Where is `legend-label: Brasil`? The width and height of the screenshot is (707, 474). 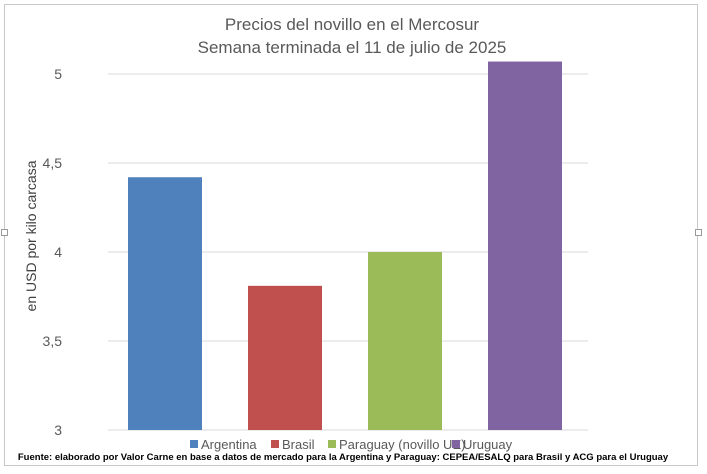
legend-label: Brasil is located at coordinates (298, 444).